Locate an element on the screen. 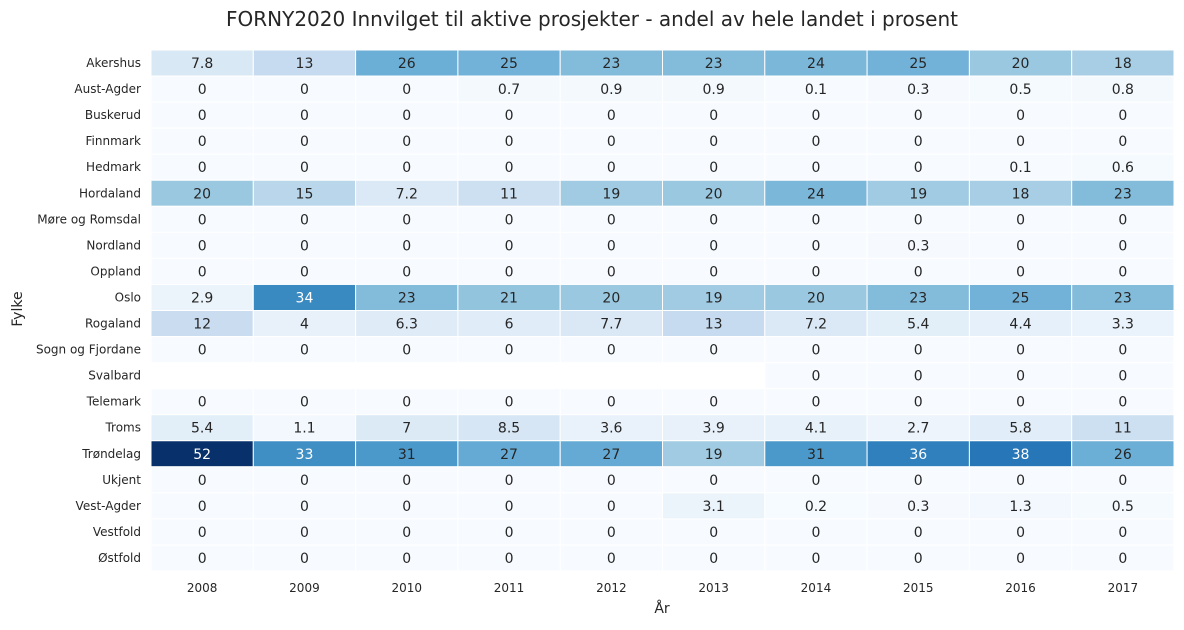 The image size is (1184, 630). x-tick-label: 2017 is located at coordinates (1123, 588).